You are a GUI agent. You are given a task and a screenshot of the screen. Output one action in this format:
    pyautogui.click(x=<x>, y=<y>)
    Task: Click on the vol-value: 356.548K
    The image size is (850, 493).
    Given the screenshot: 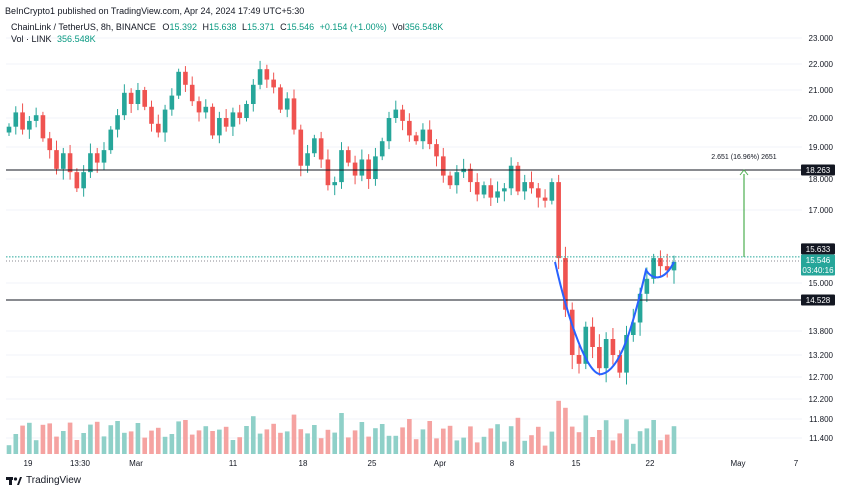 What is the action you would take?
    pyautogui.click(x=424, y=27)
    